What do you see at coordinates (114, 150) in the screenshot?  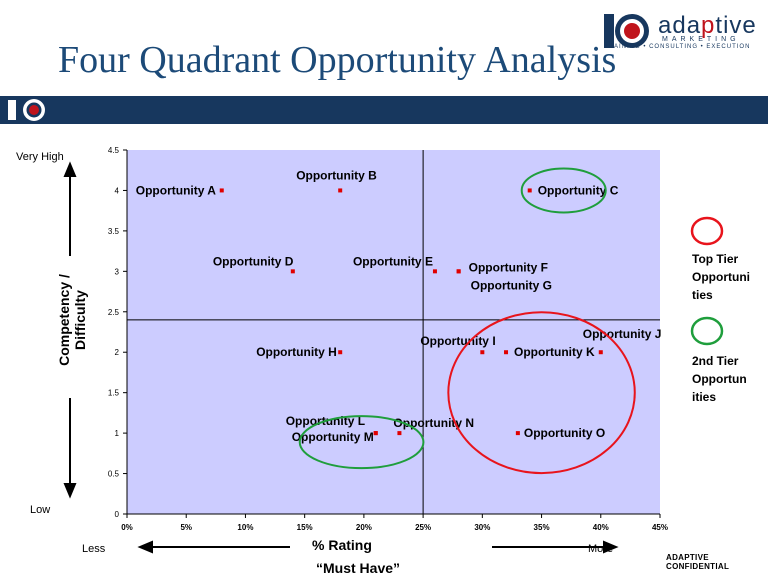 I see `y-tick-label: 4.5` at bounding box center [114, 150].